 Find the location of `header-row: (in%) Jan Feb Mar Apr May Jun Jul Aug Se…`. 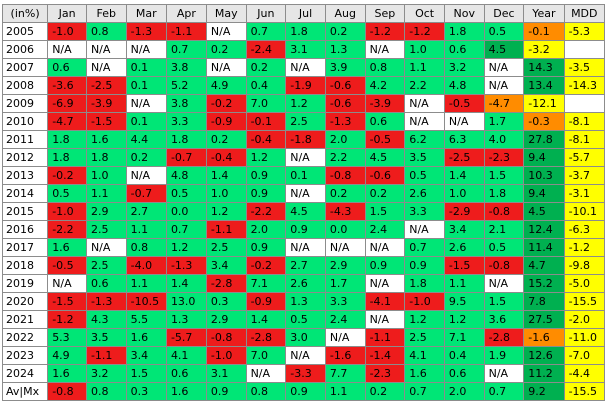

header-row: (in%) Jan Feb Mar Apr May Jun Jul Aug Se… is located at coordinates (303, 13).